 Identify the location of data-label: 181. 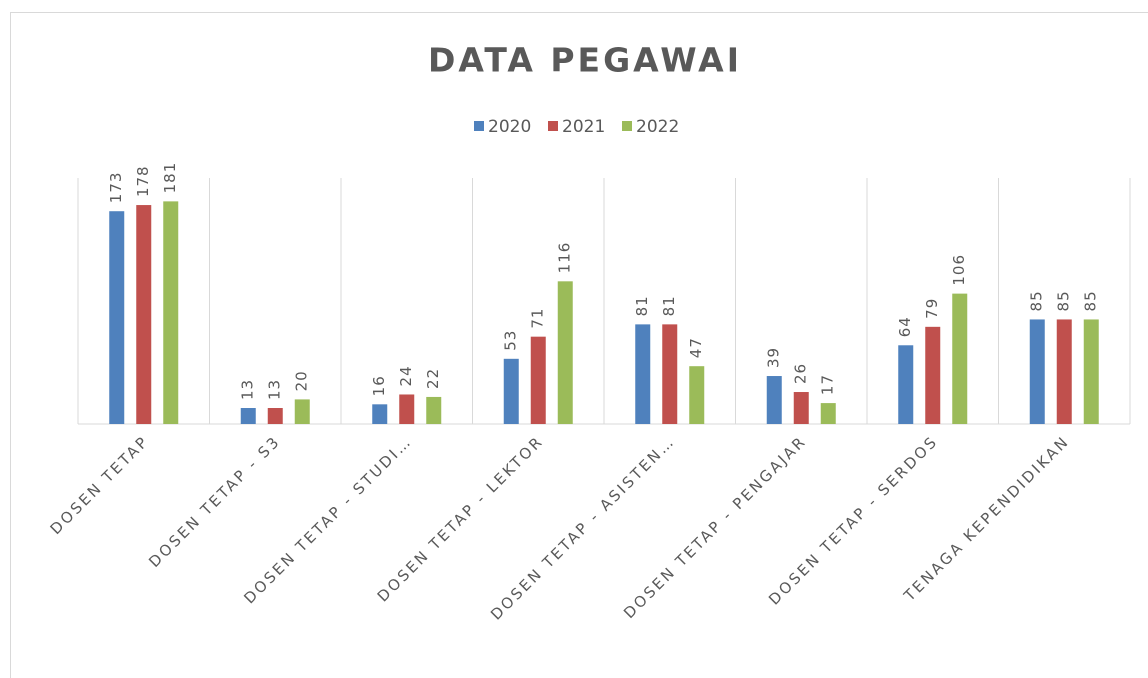
(170, 178).